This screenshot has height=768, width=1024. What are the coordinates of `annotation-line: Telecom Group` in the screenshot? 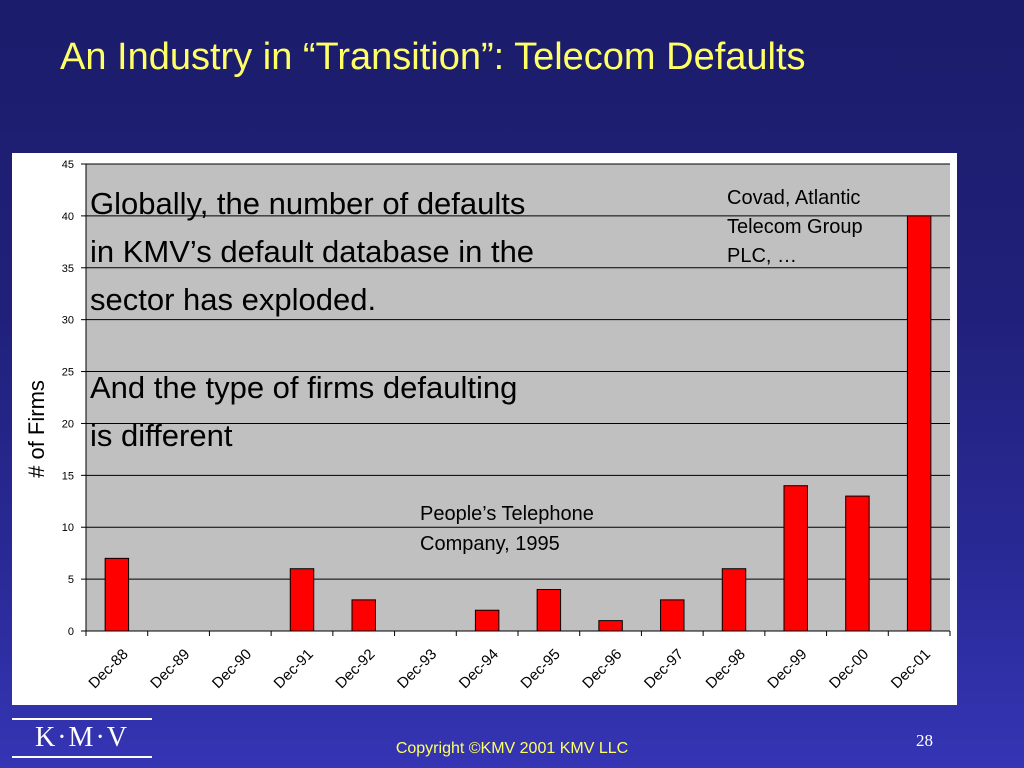 It's located at (795, 227).